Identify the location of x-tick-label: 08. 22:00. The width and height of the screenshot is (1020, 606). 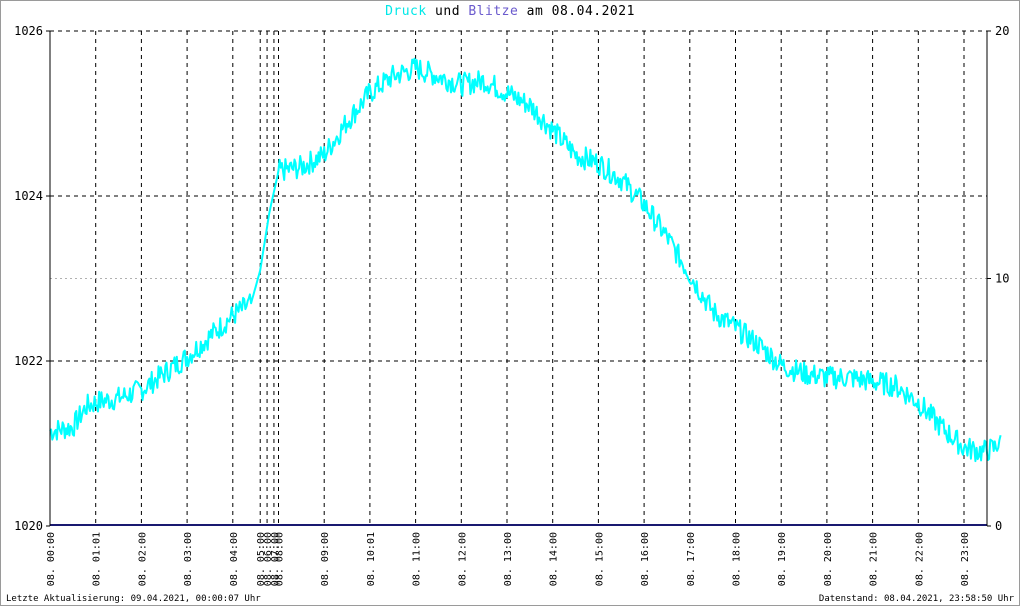
(919, 559).